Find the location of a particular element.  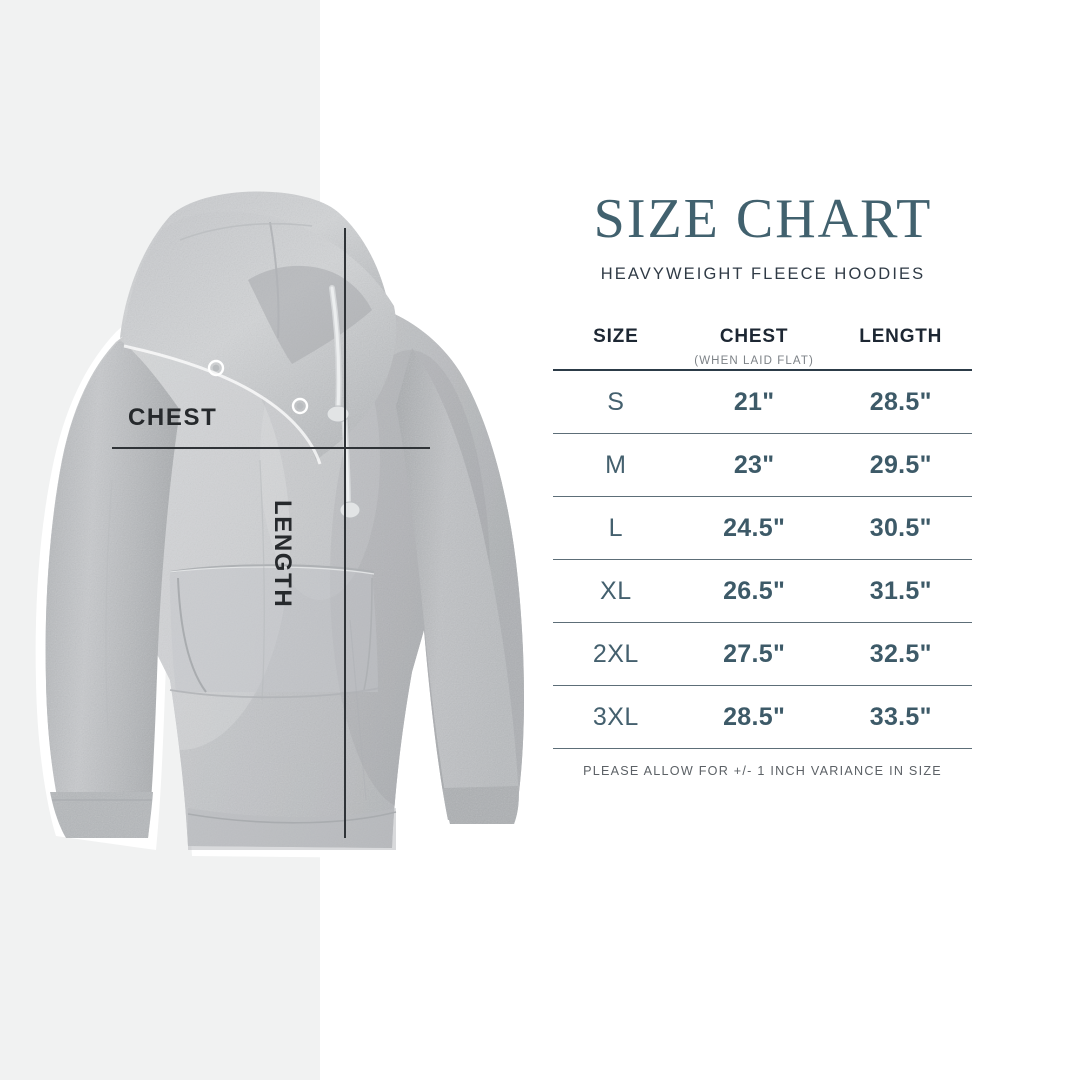

column-header-chest: CHEST (WHEN LAID FLAT) is located at coordinates (754, 347).